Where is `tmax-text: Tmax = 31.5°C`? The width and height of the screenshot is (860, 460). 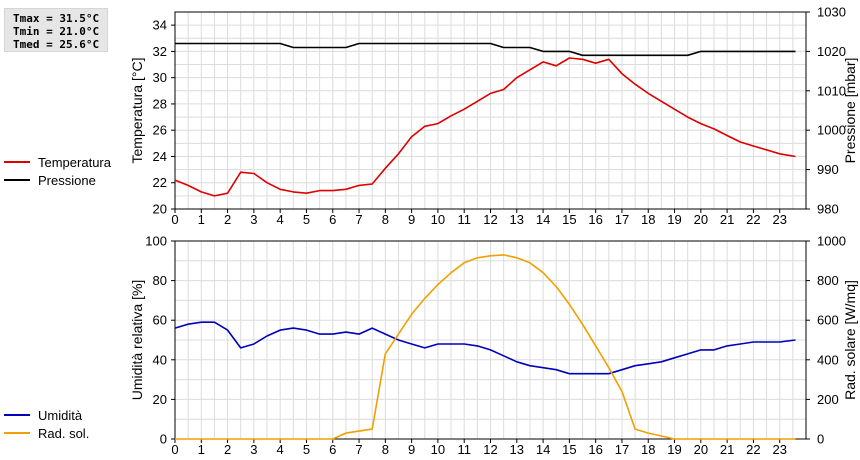
tmax-text: Tmax = 31.5°C is located at coordinates (56, 18).